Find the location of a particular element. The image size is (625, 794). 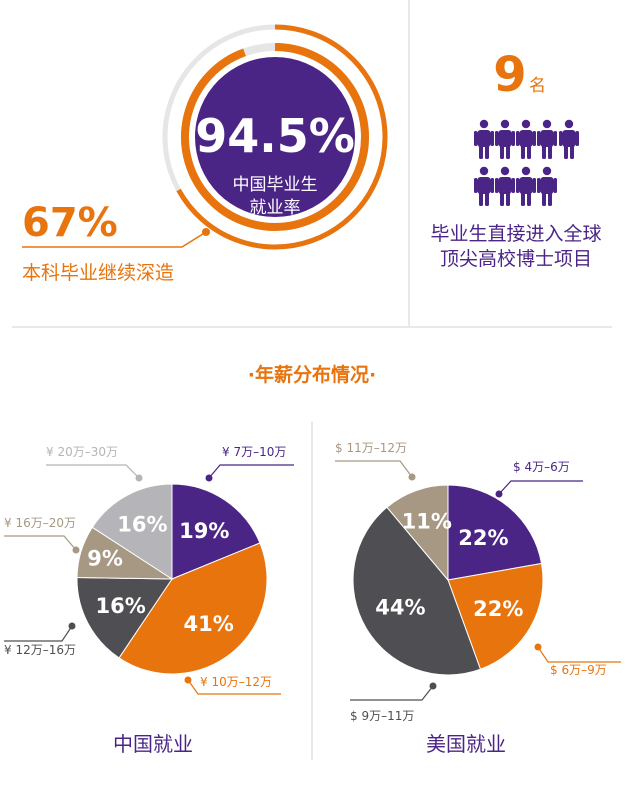

us-pie-value-label-3: 11% is located at coordinates (427, 522).